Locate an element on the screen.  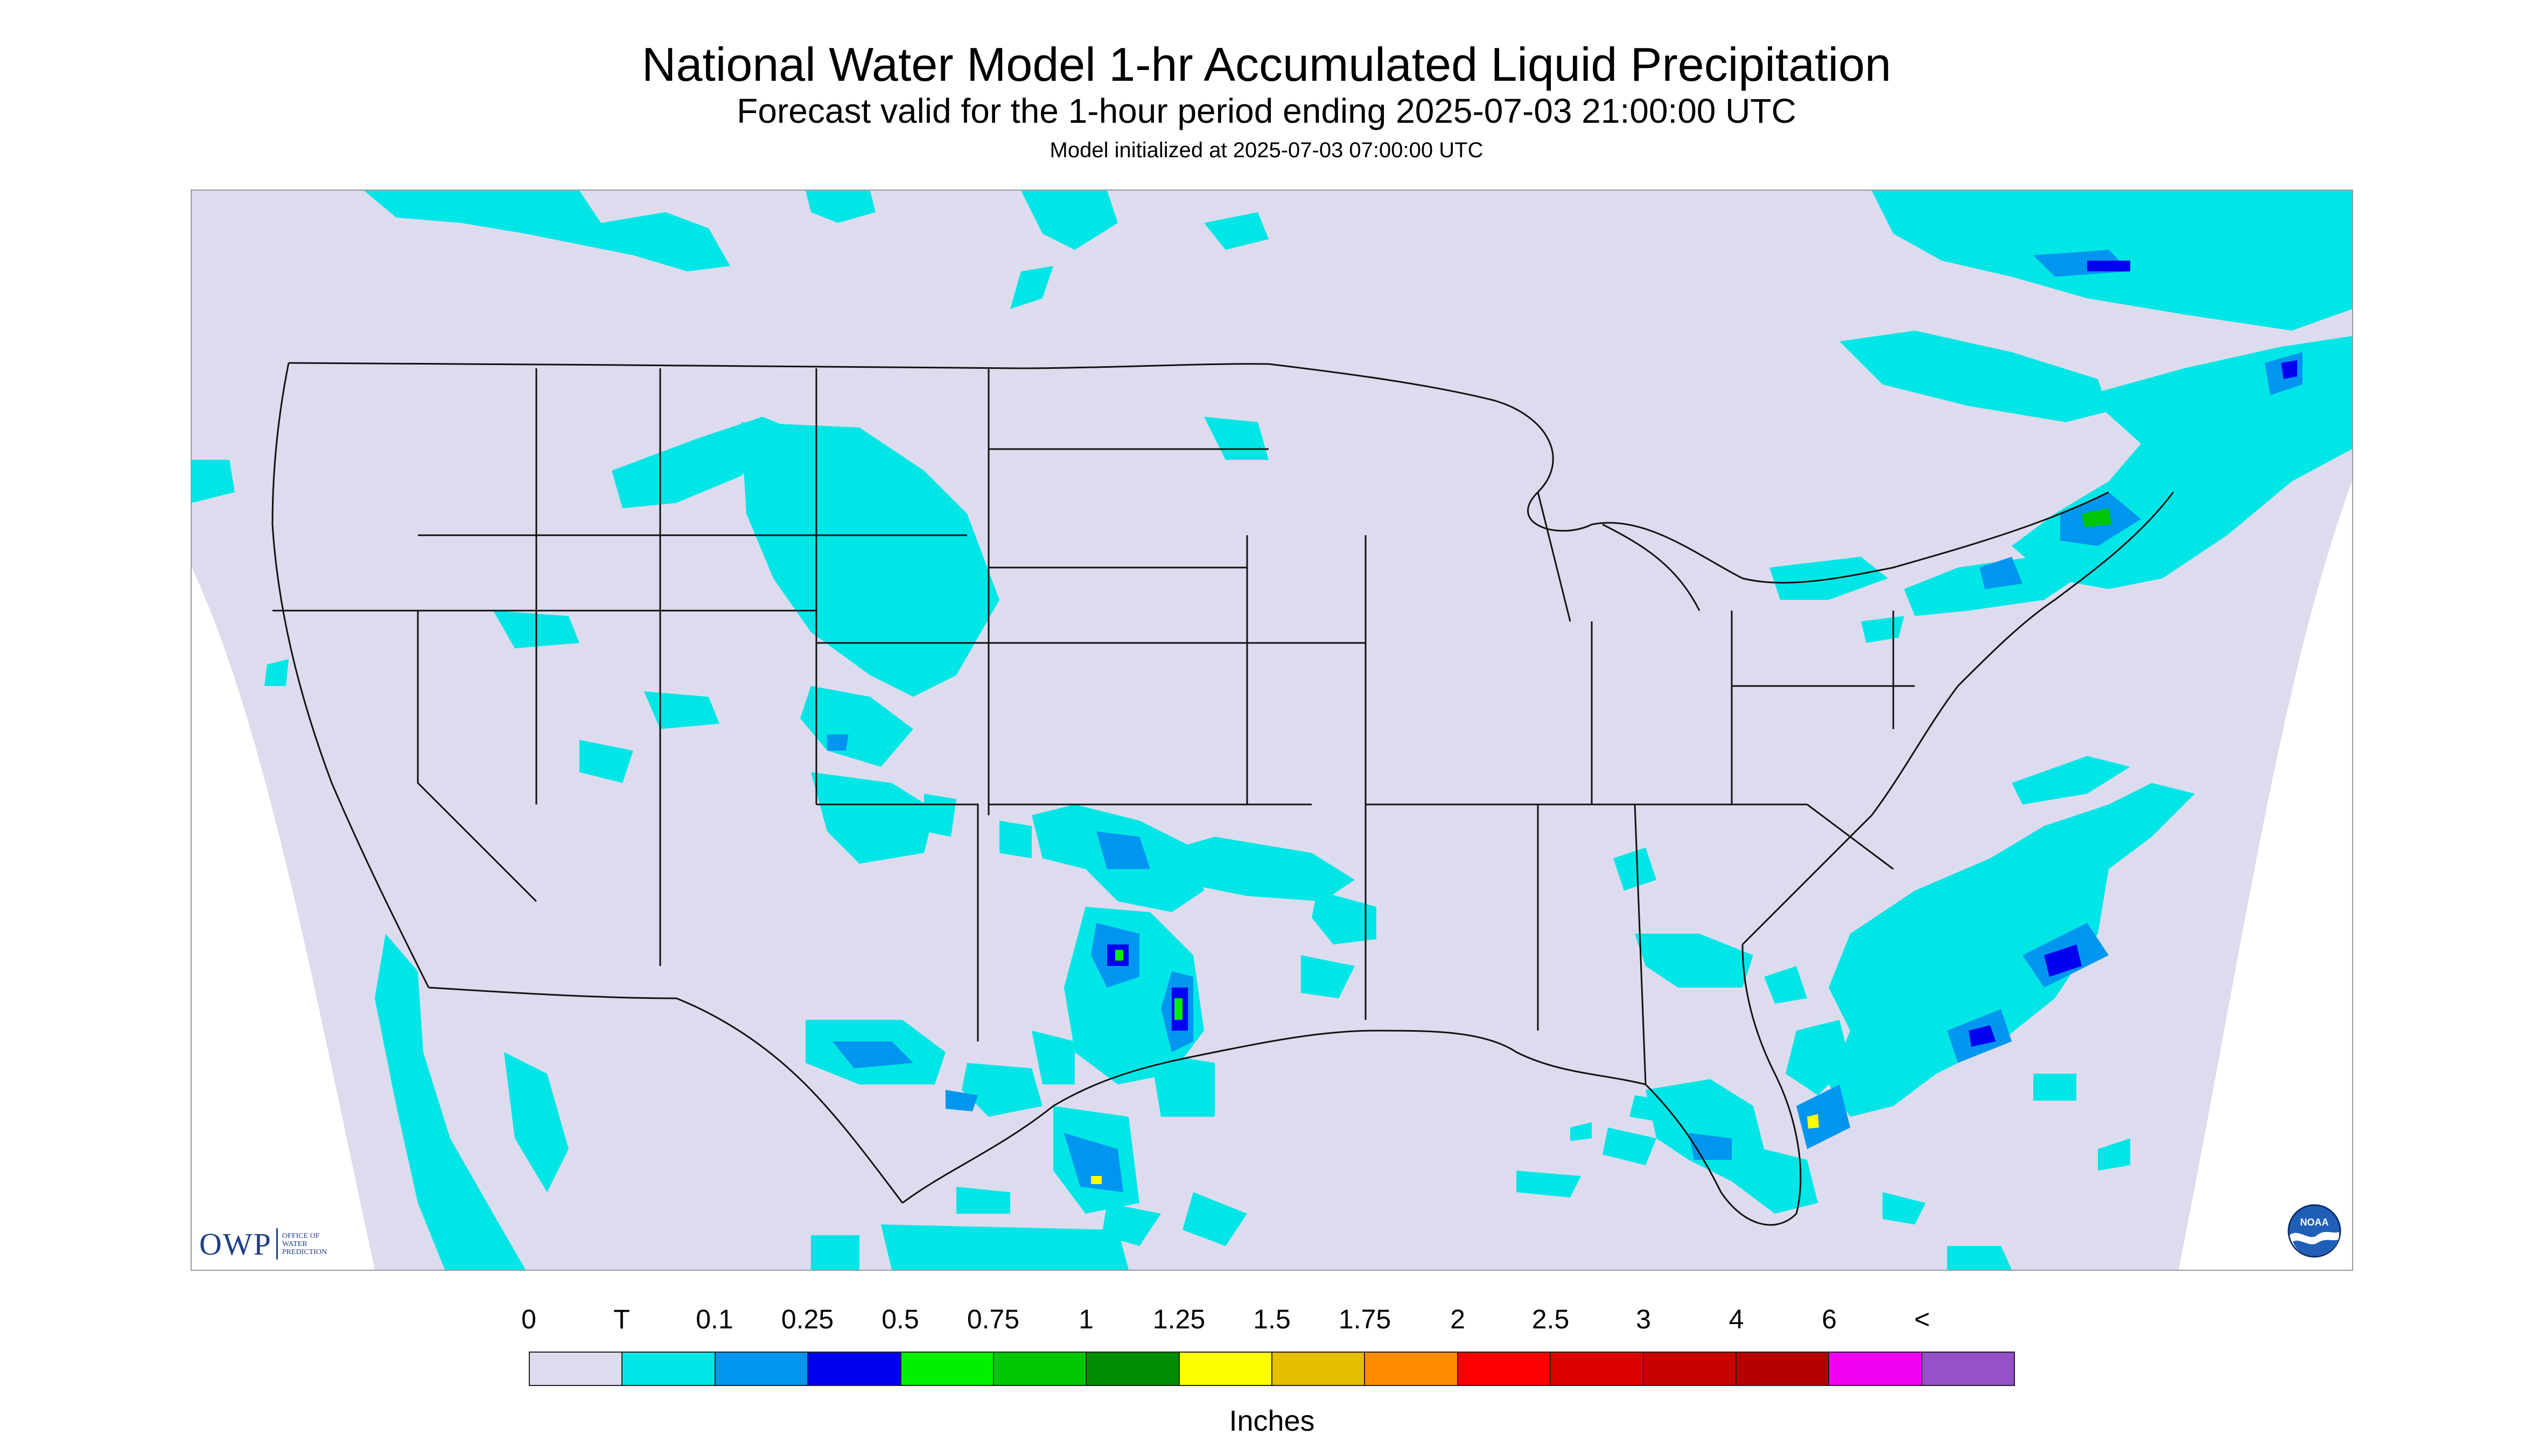
noaa-logo-text: NOAA is located at coordinates (2314, 1222).